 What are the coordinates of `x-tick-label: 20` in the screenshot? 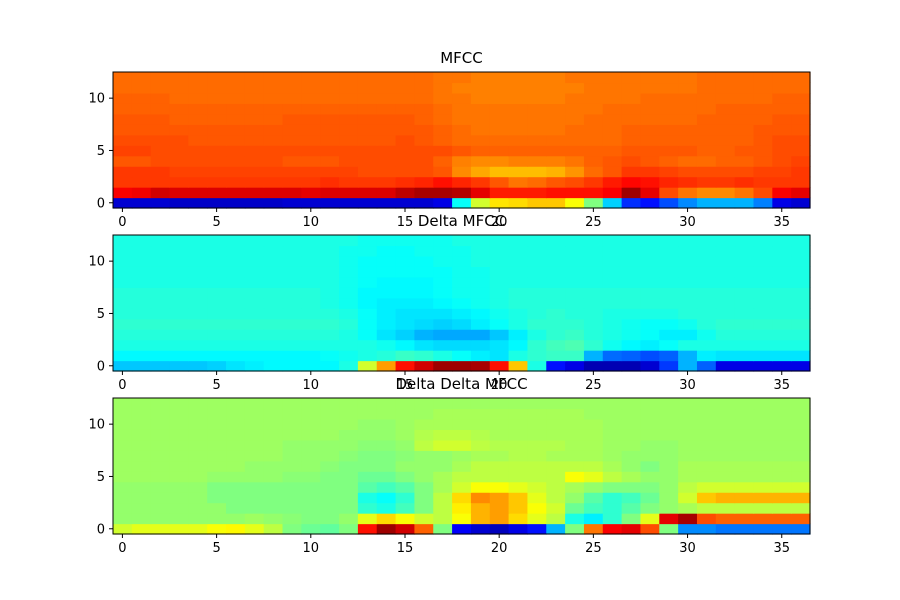 It's located at (499, 548).